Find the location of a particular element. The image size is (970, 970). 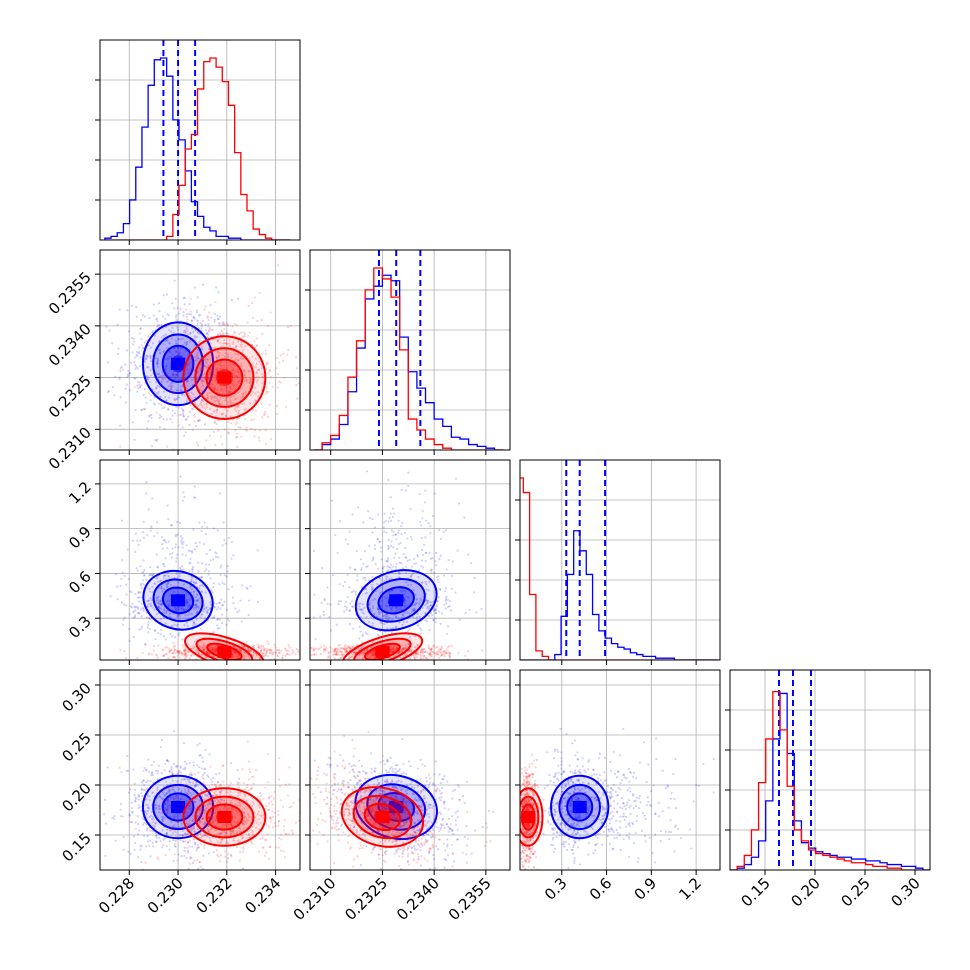

contour-line is located at coordinates (178, 363).